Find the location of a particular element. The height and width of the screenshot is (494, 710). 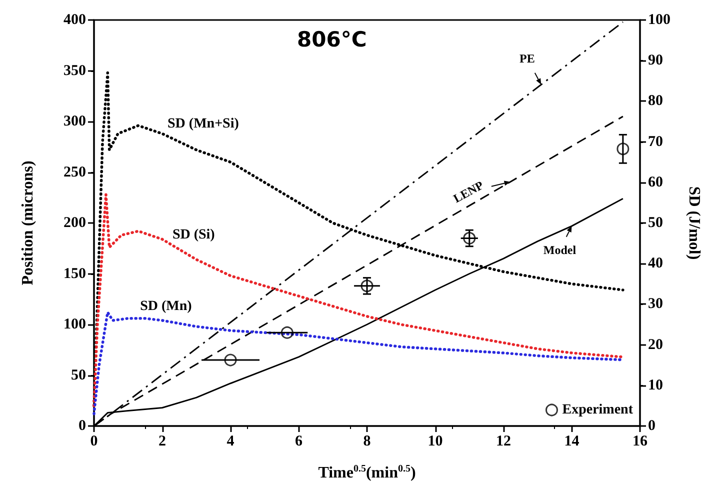

series-label: Model is located at coordinates (560, 250).